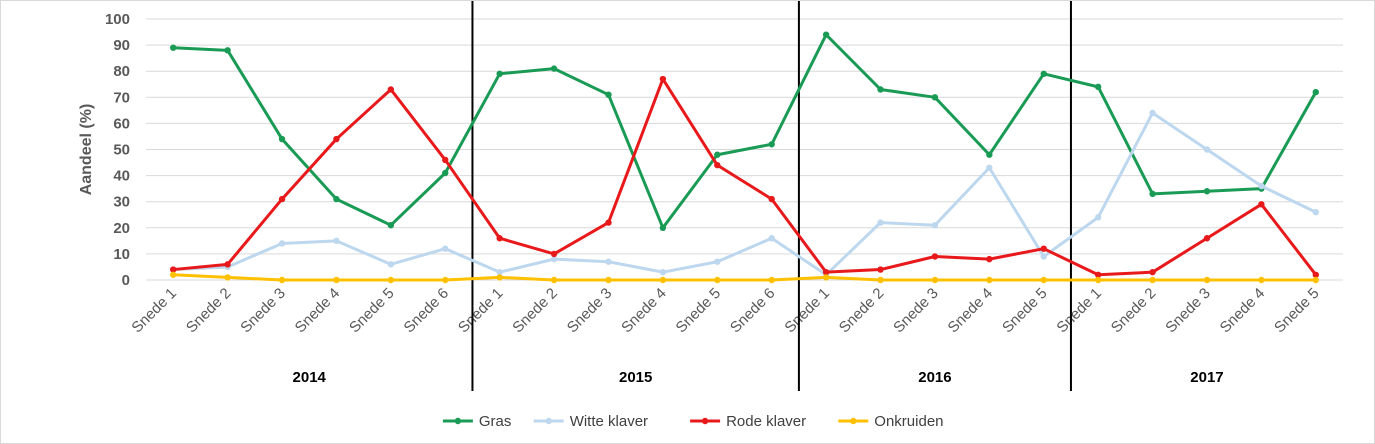  What do you see at coordinates (635, 377) in the screenshot?
I see `group-label-2015: 2015` at bounding box center [635, 377].